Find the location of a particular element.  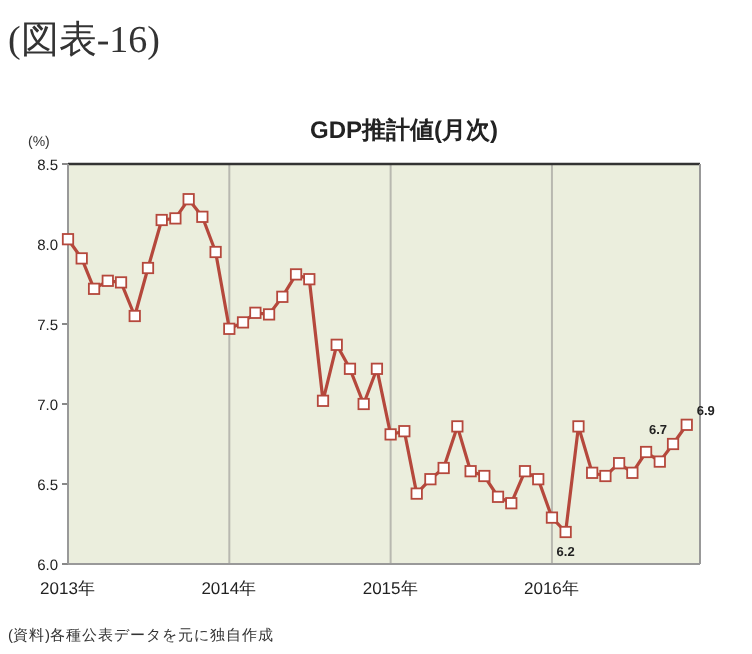

subtitle: GDP推計値(月次) is located at coordinates (404, 130).